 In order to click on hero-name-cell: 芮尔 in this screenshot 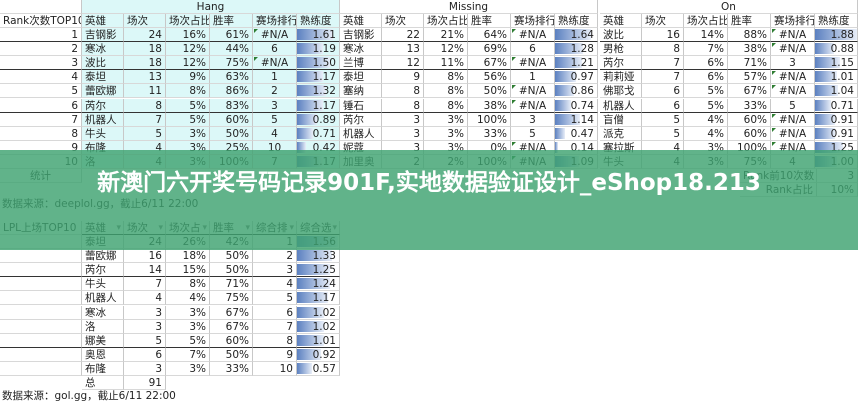, I will do `click(103, 270)`.